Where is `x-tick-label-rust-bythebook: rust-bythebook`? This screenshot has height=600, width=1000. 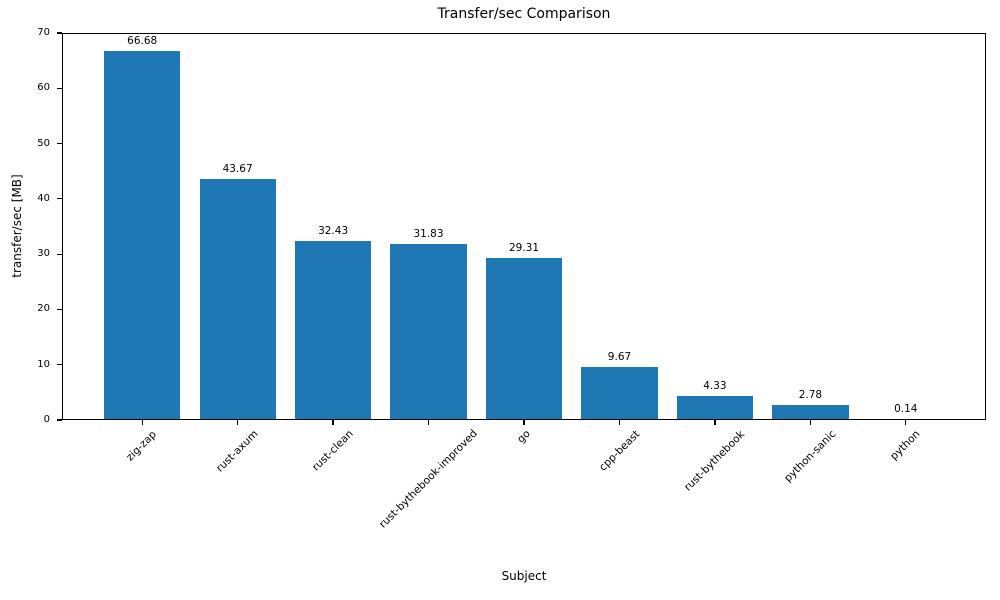 x-tick-label-rust-bythebook: rust-bythebook is located at coordinates (715, 460).